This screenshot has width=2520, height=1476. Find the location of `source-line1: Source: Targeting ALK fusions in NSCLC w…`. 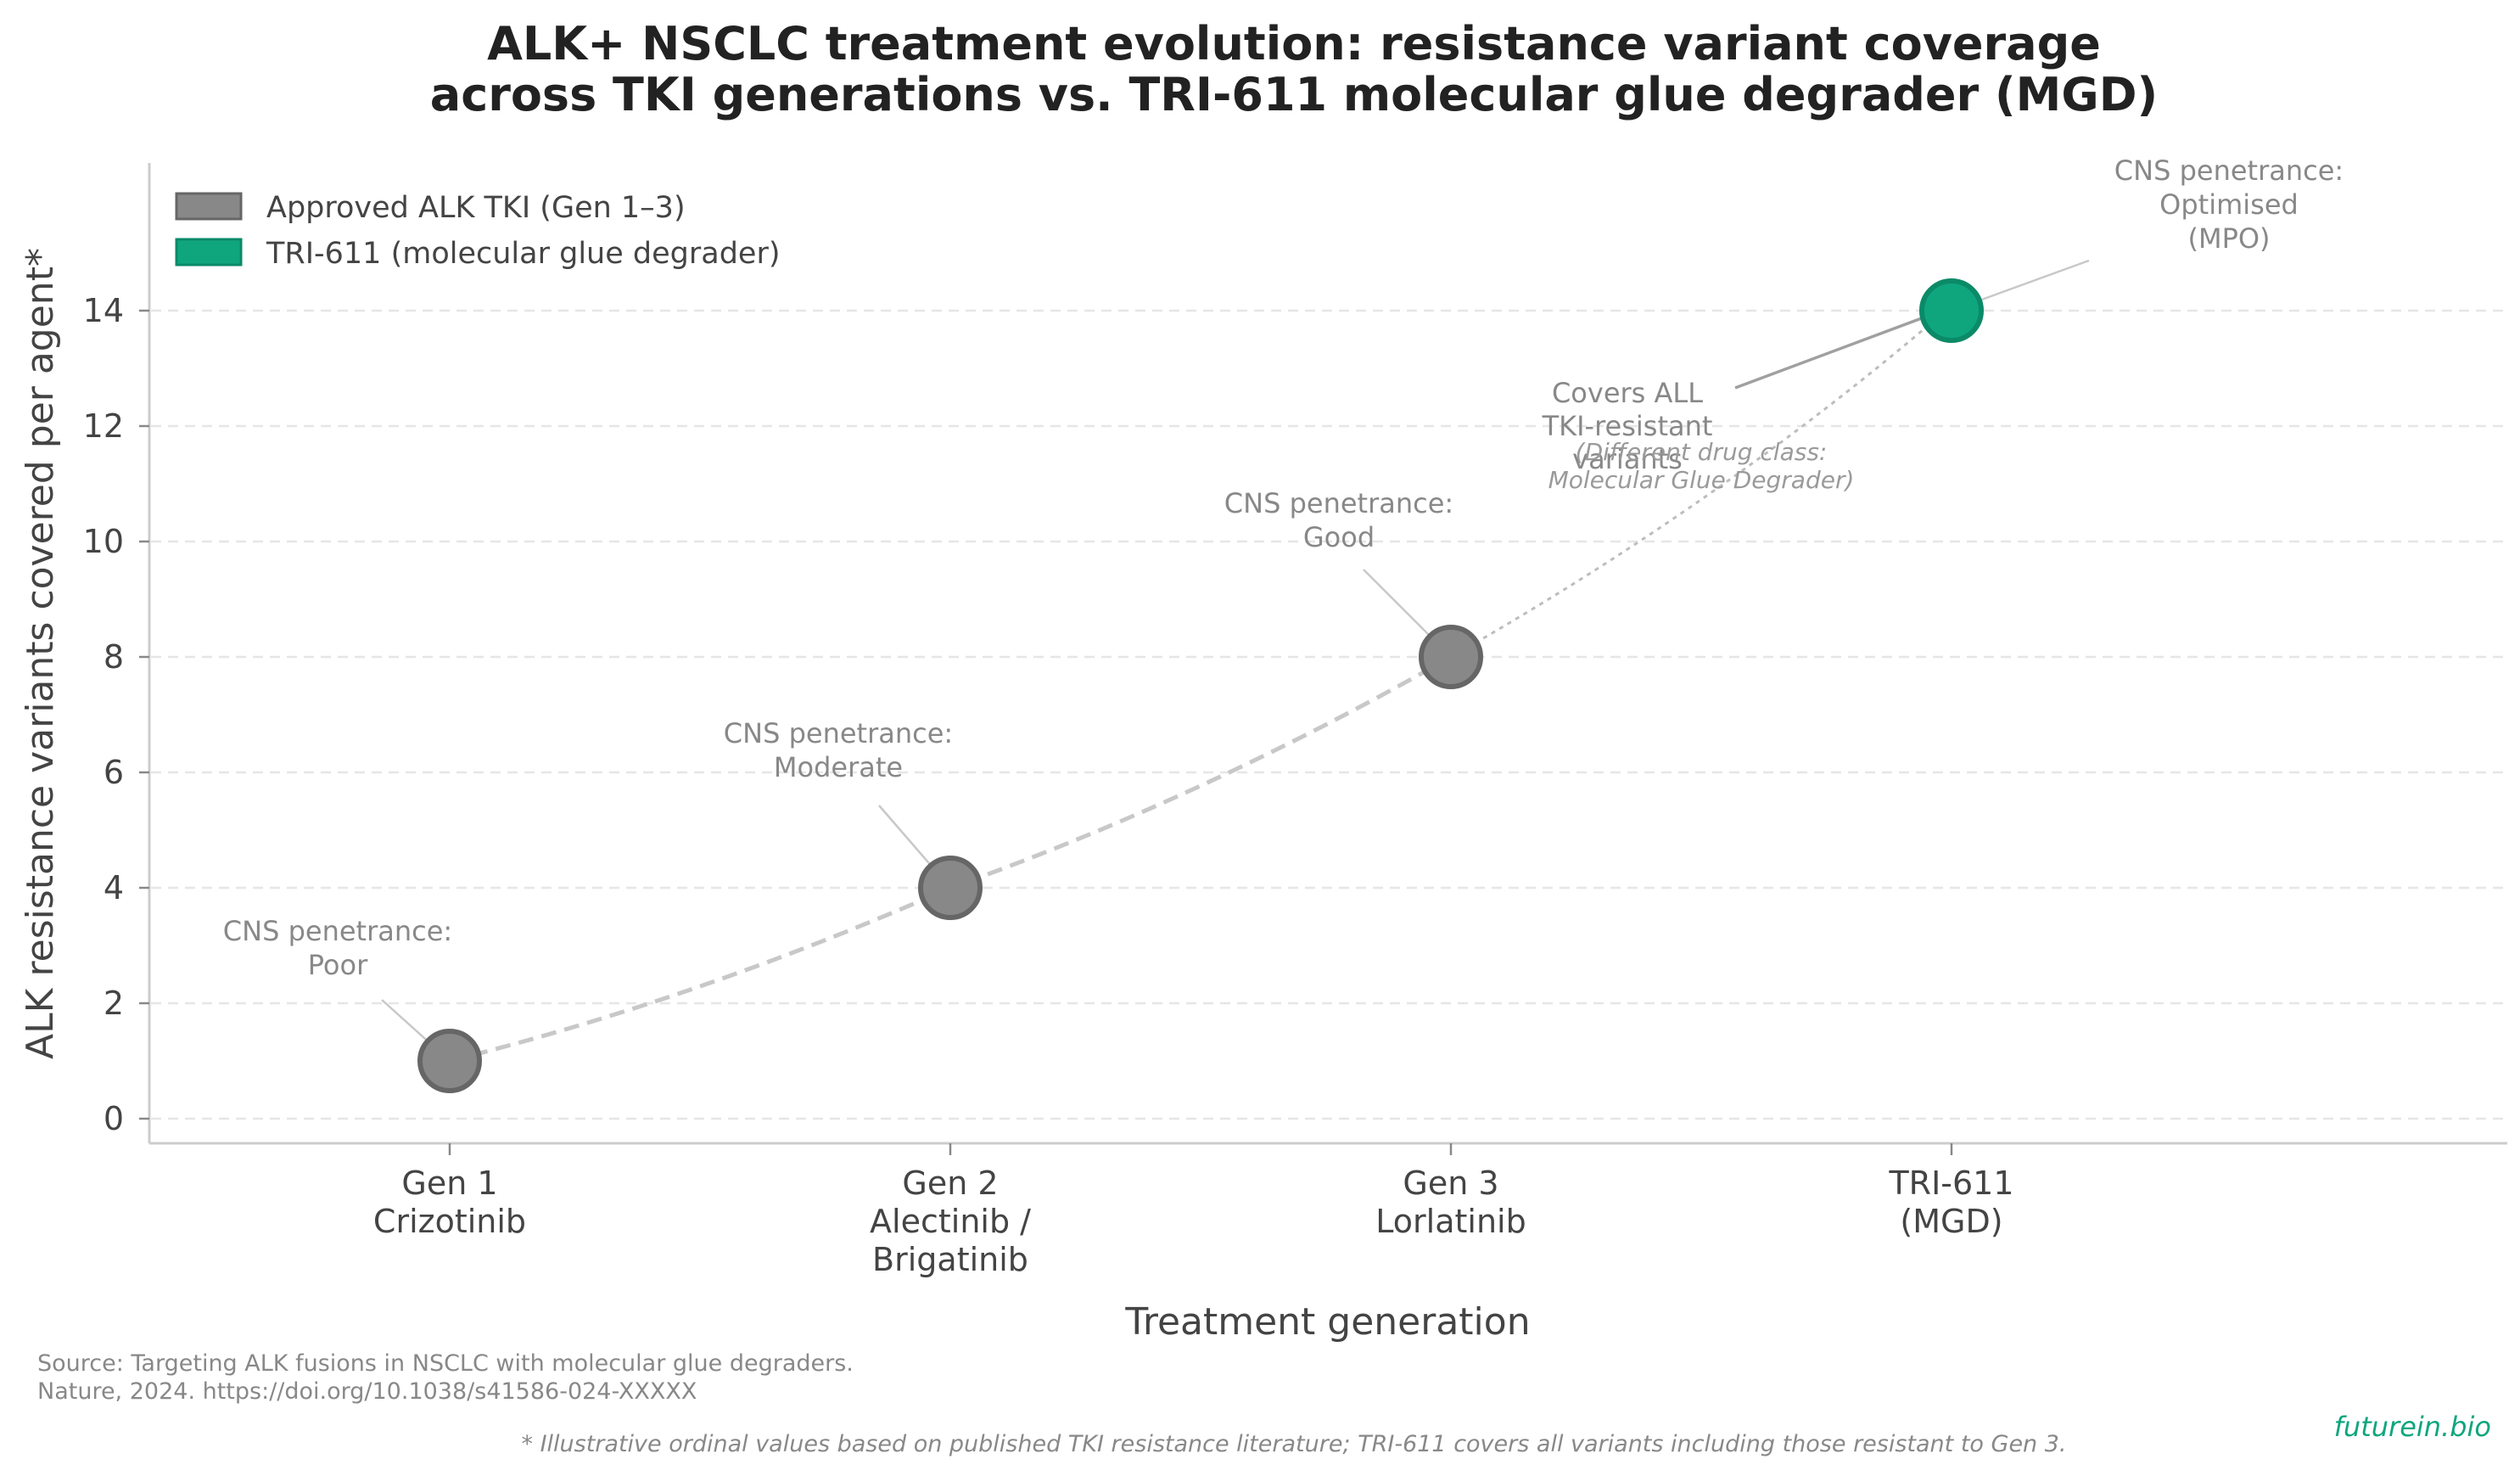

source-line1: Source: Targeting ALK fusions in NSCLC w… is located at coordinates (445, 1364).